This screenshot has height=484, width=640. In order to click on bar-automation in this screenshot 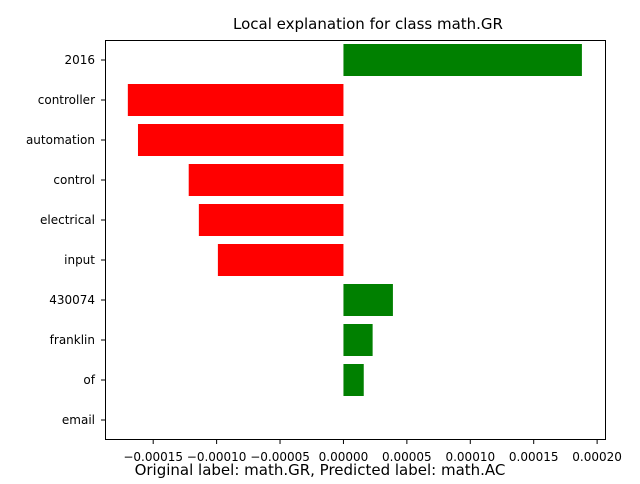, I will do `click(240, 140)`.